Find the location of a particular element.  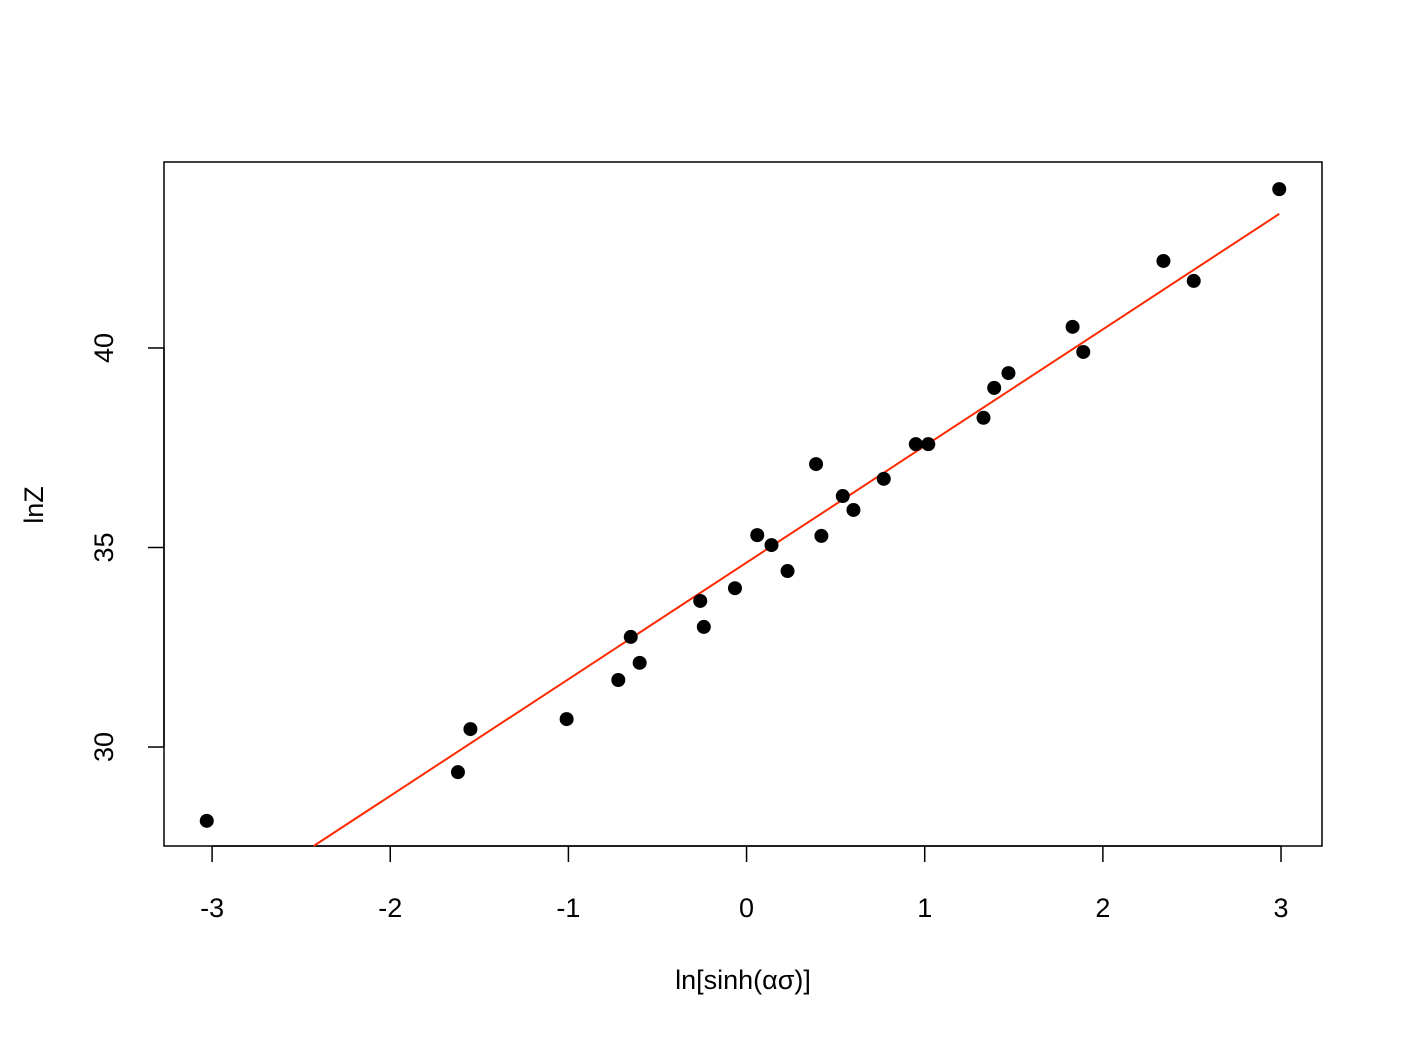

y-tick-label: 35 is located at coordinates (104, 547).